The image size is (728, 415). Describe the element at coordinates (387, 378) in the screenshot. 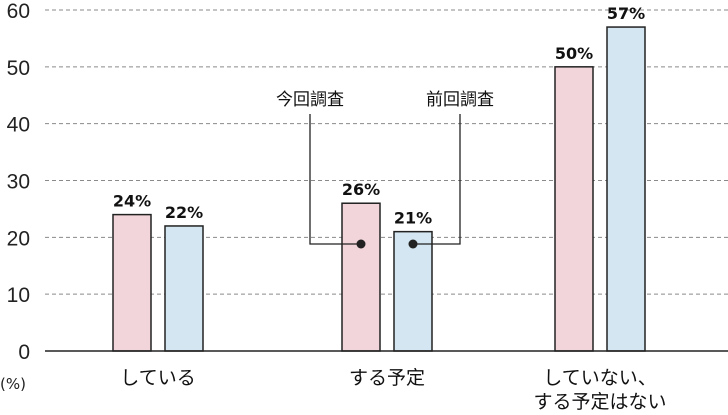

I see `category-label: する予定` at that location.